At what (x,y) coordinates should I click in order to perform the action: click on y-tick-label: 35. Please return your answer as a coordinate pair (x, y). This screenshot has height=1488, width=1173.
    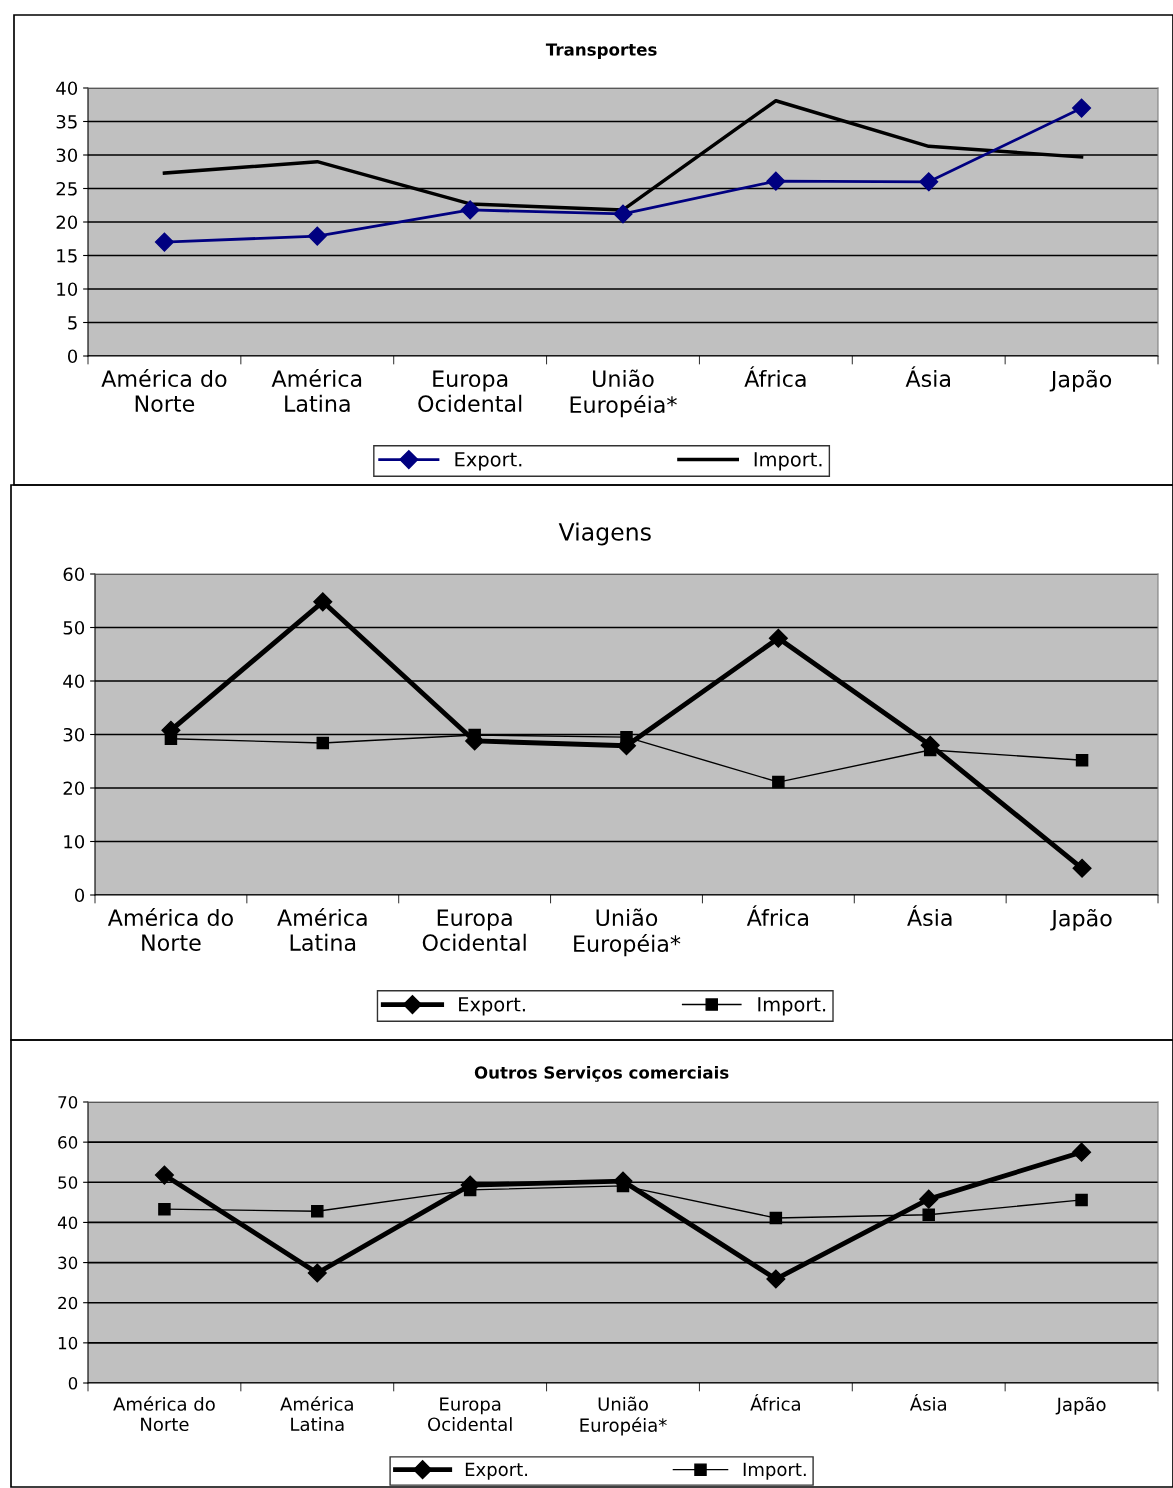
    Looking at the image, I should click on (66, 121).